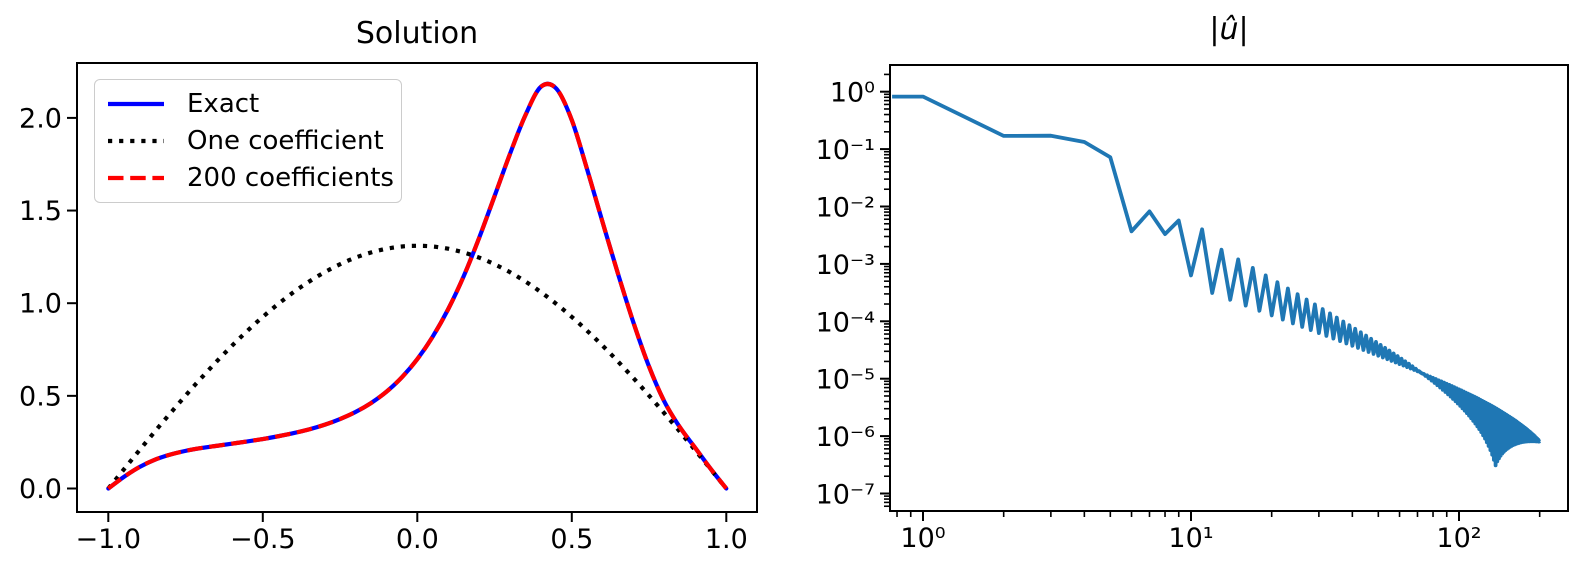 The width and height of the screenshot is (1587, 577). What do you see at coordinates (290, 177) in the screenshot?
I see `legend-label-200-coefficients: 200 coefficients` at bounding box center [290, 177].